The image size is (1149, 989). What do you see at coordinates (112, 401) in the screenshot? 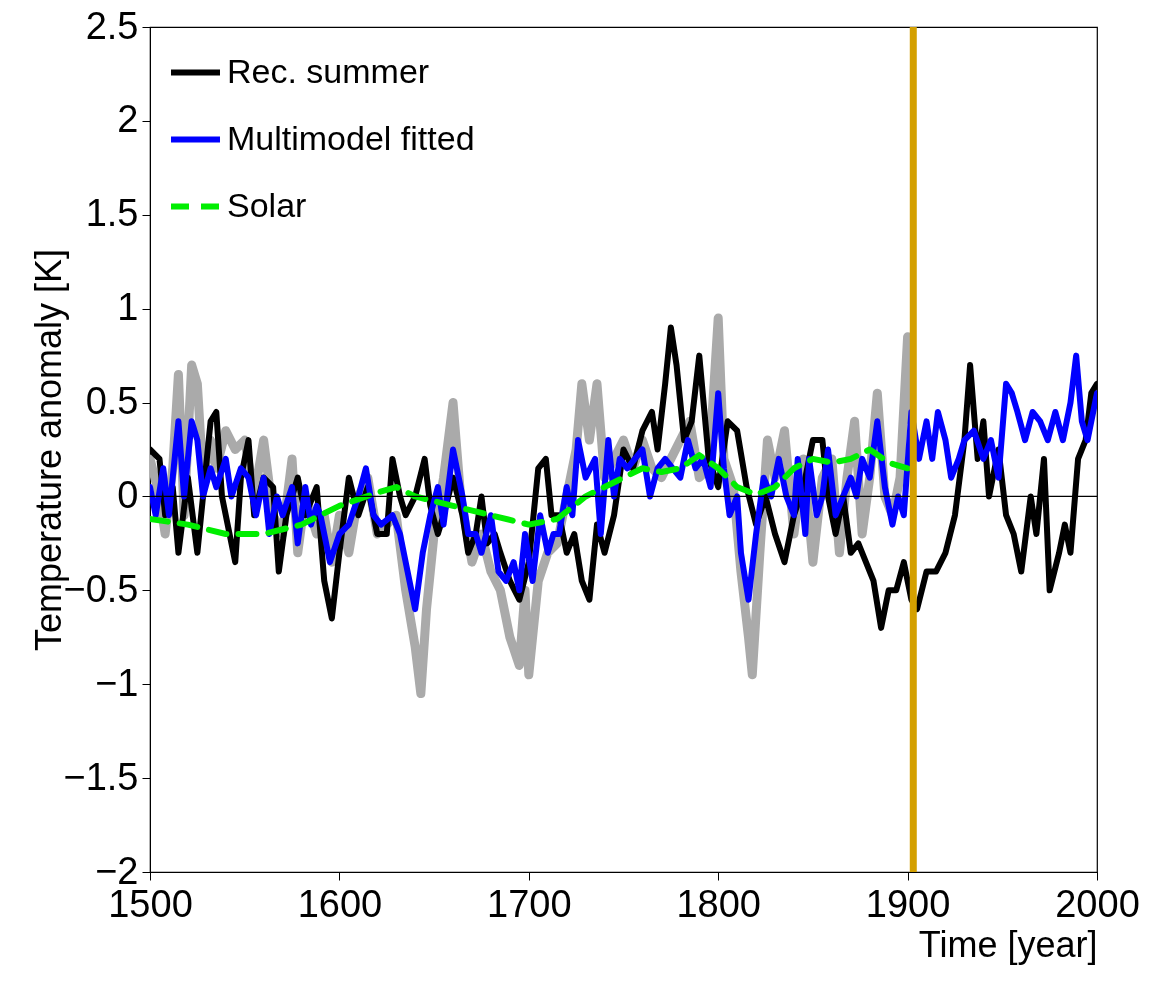
I see `y-tick-label: 0.5` at bounding box center [112, 401].